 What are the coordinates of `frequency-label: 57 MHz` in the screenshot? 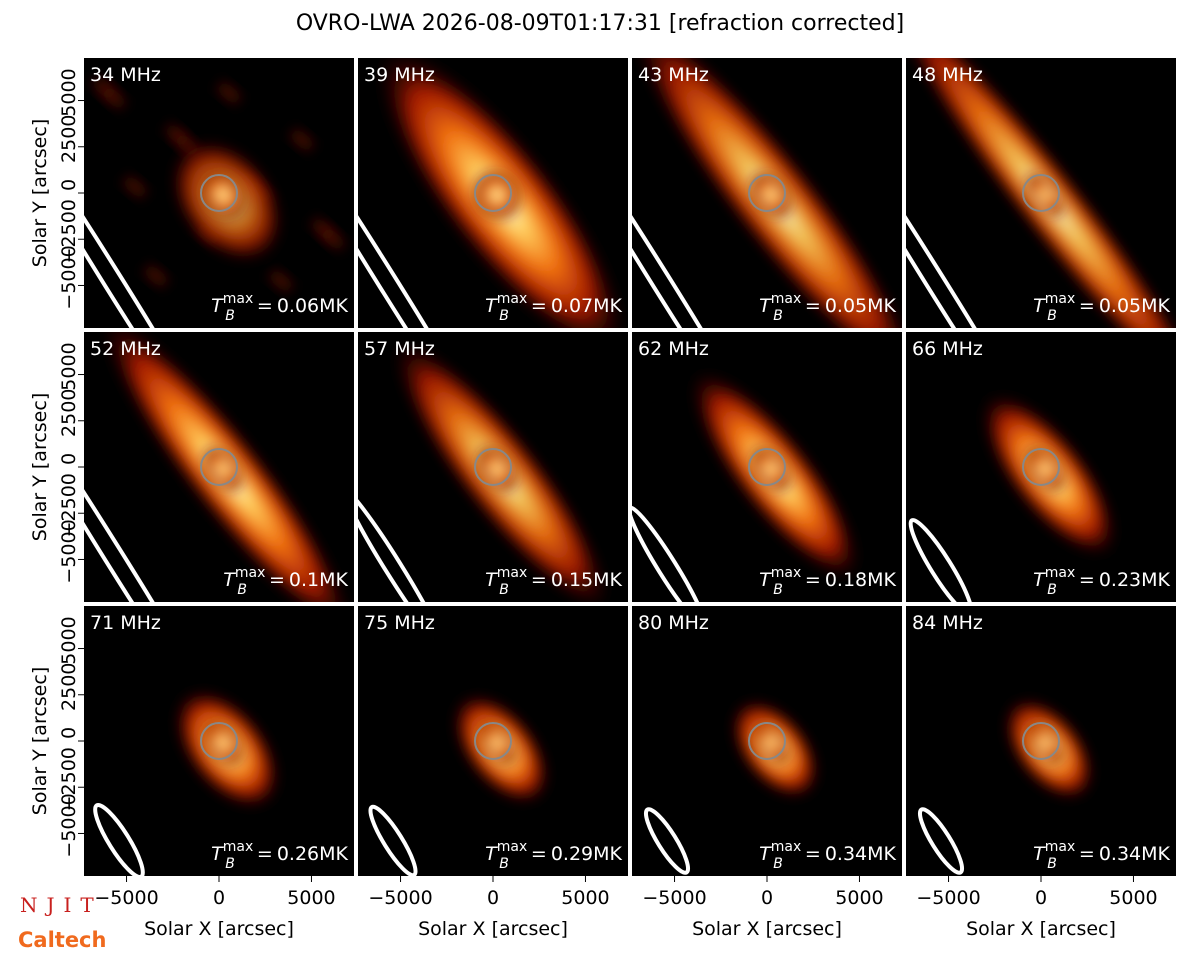 It's located at (399, 349).